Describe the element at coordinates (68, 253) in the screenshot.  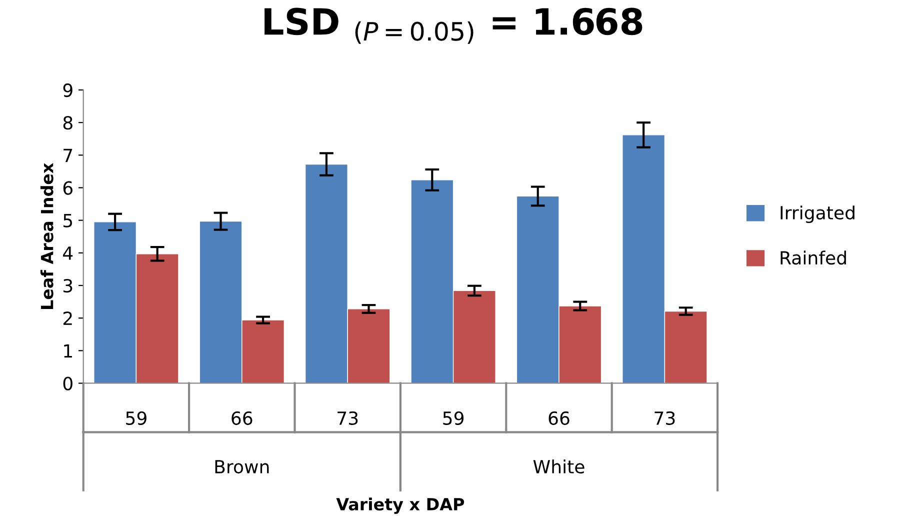
I see `y-tick-label: 4` at that location.